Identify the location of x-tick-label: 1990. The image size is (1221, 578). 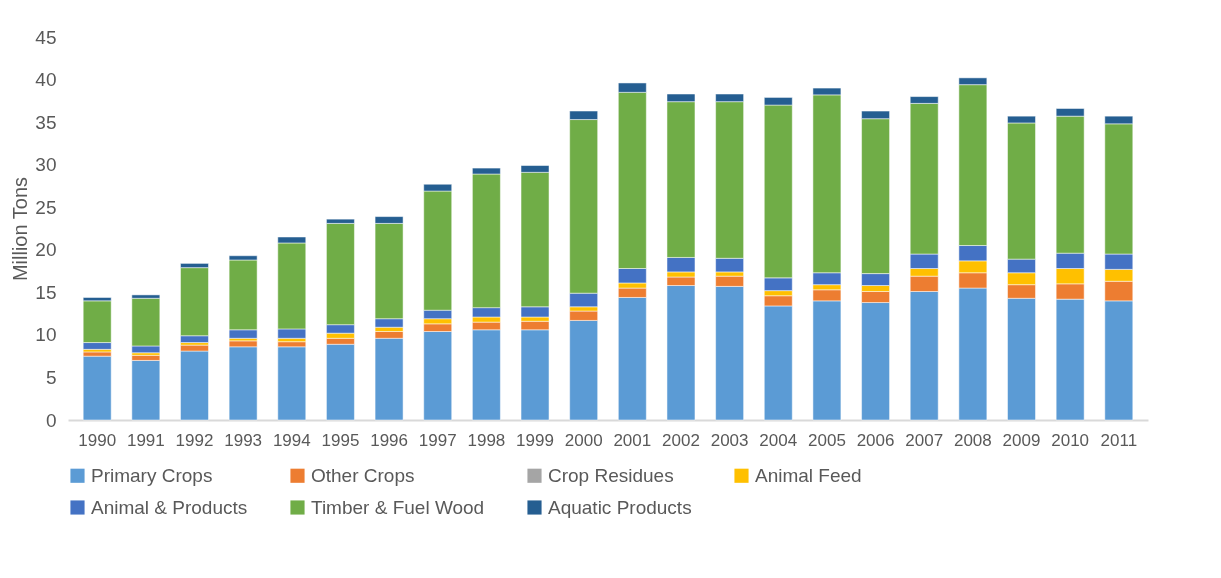
(97, 440).